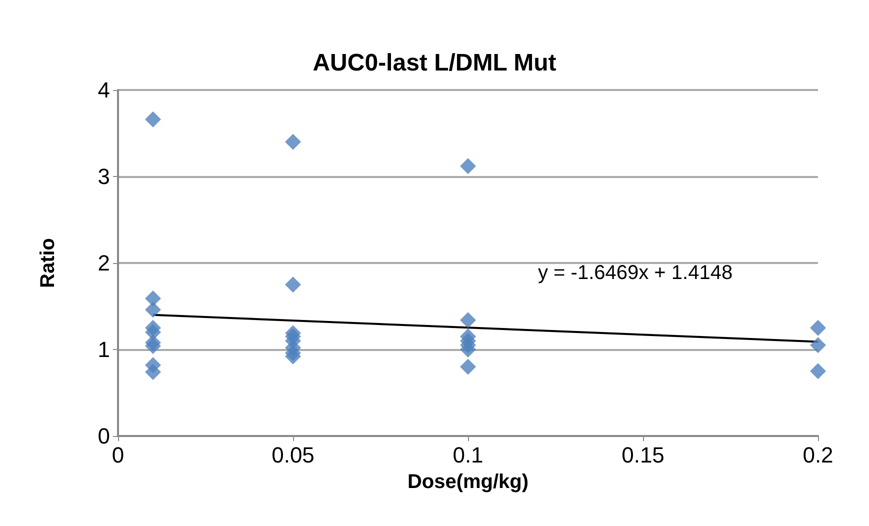 This screenshot has height=526, width=869. What do you see at coordinates (48, 263) in the screenshot?
I see `y-axis-title: Ratio` at bounding box center [48, 263].